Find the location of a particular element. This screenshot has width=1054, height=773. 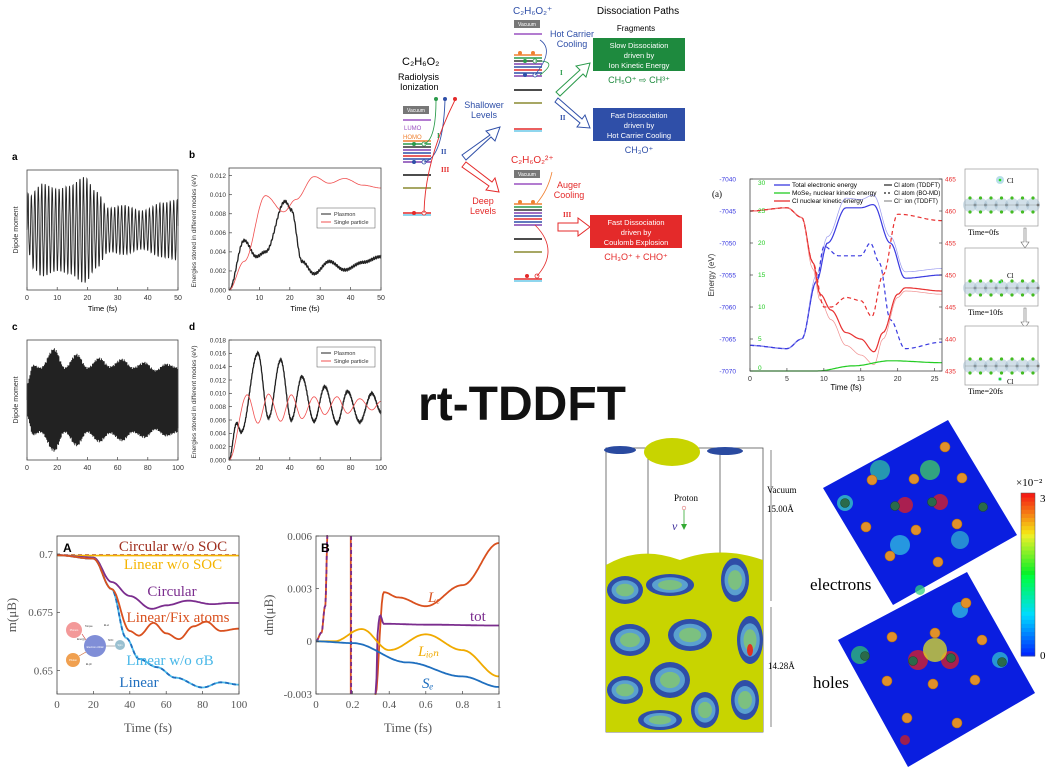

y-tick-label: -7060 is located at coordinates (727, 307).